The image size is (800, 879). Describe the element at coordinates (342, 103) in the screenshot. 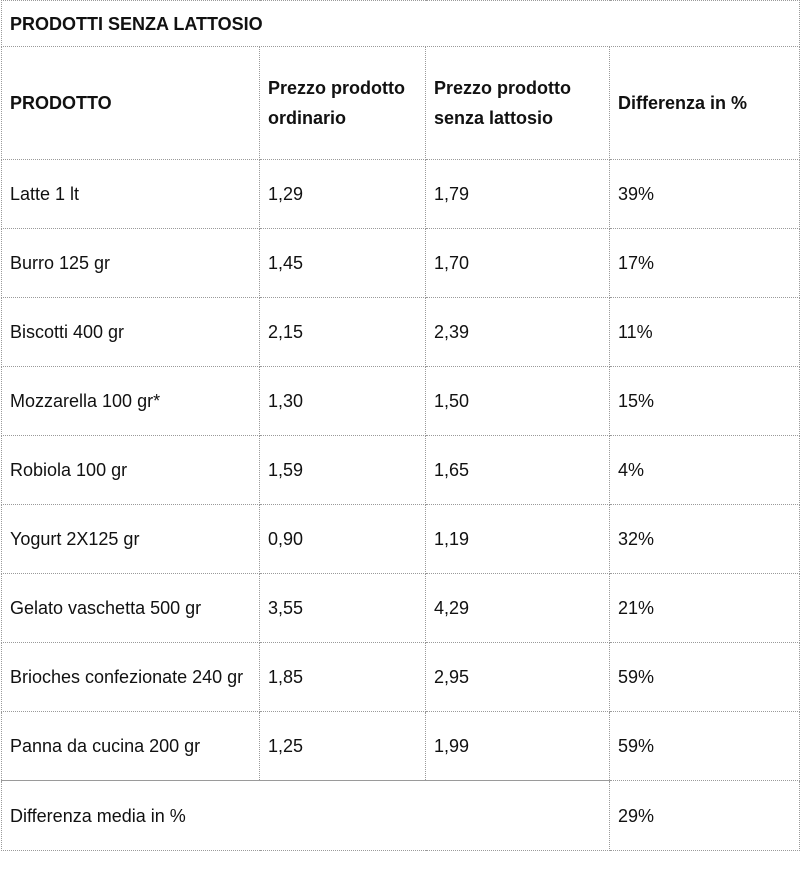

I see `header-ordinary-price: Prezzo prodotto ordinario` at that location.